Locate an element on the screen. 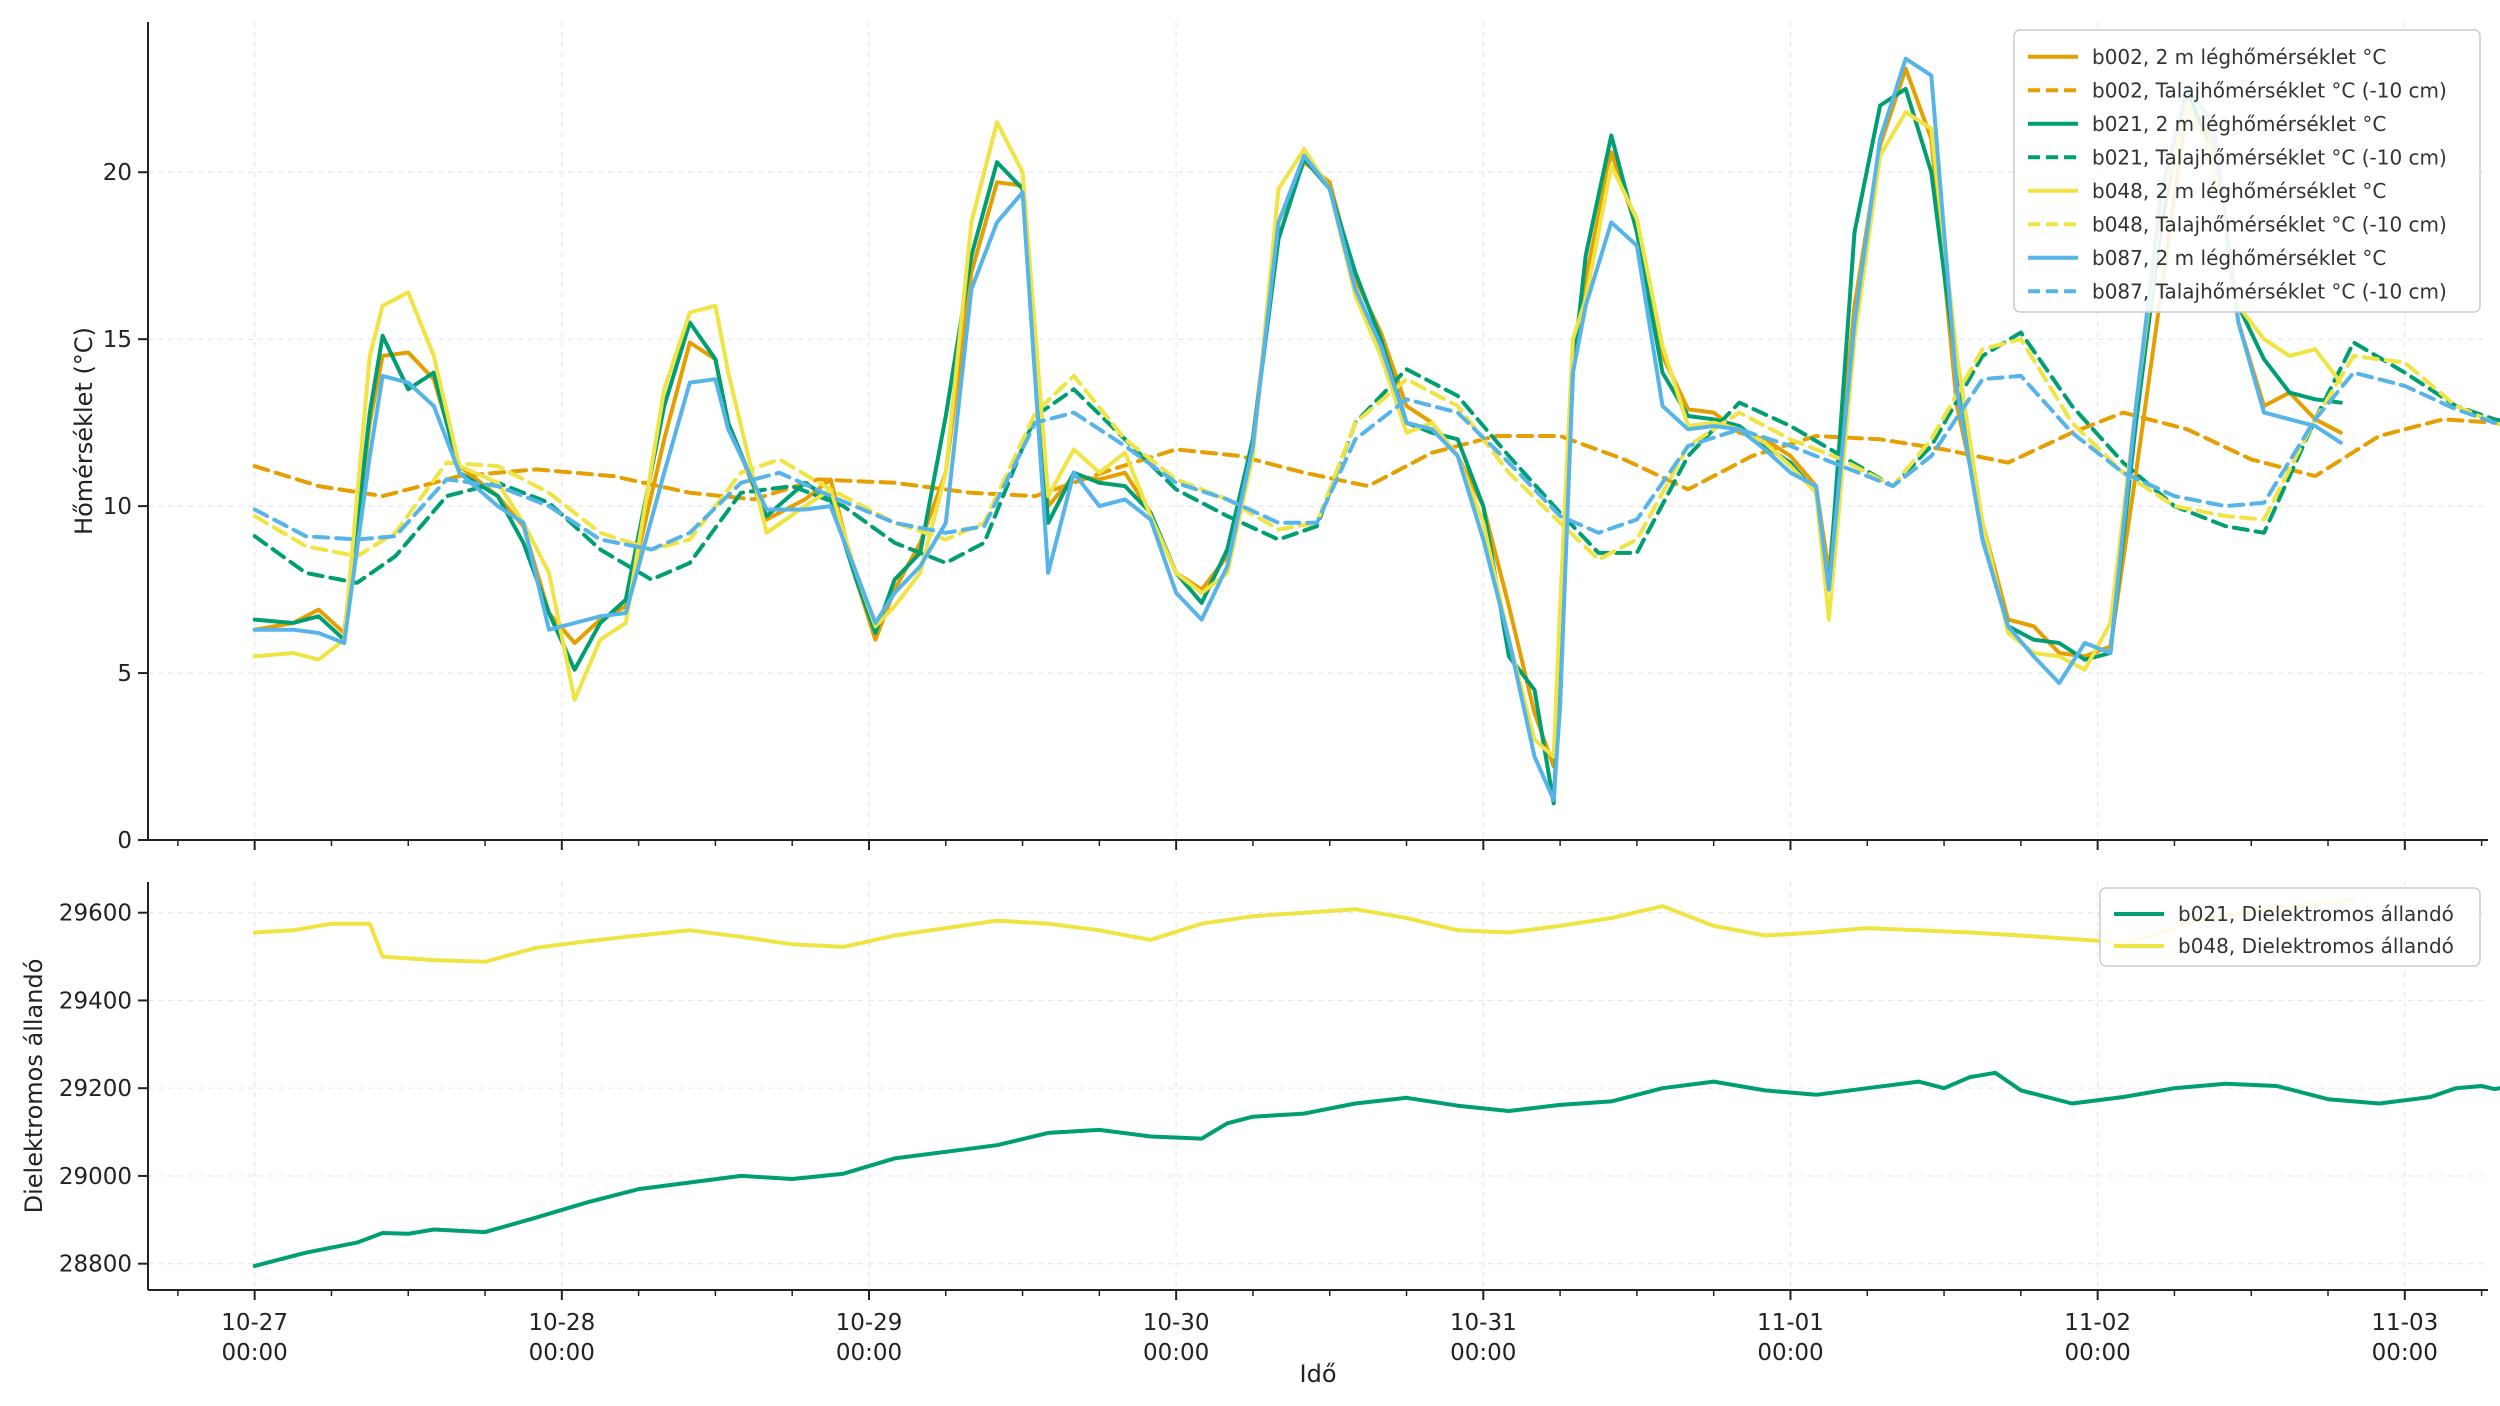 The image size is (2500, 1406). series-line-b002-soil is located at coordinates (1376, 456).